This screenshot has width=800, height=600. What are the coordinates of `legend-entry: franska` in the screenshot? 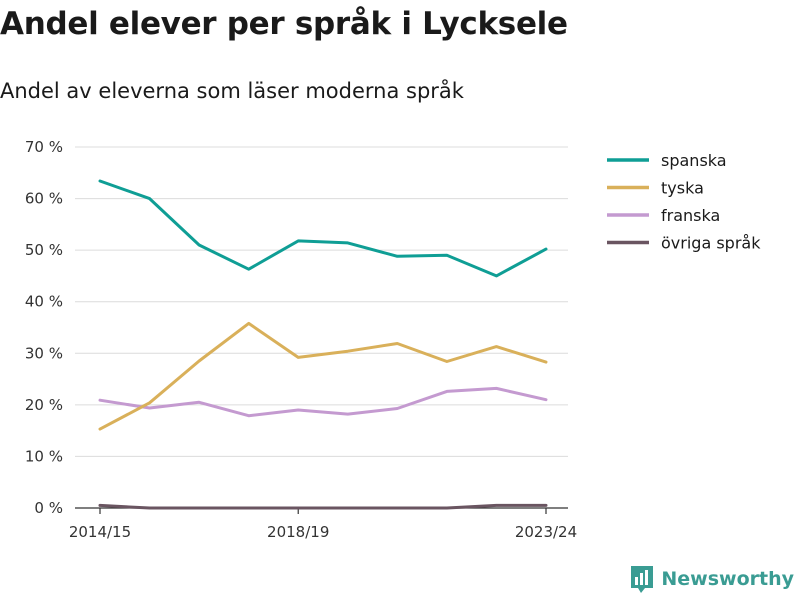 It's located at (663, 215).